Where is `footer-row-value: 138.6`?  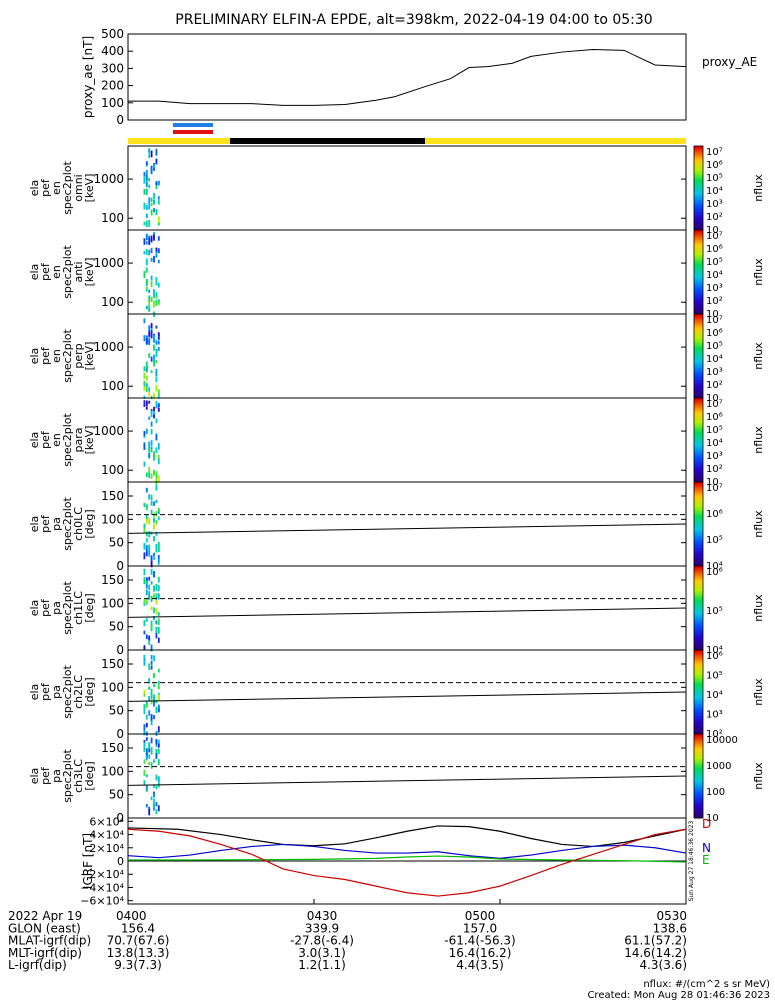 footer-row-value: 138.6 is located at coordinates (670, 928).